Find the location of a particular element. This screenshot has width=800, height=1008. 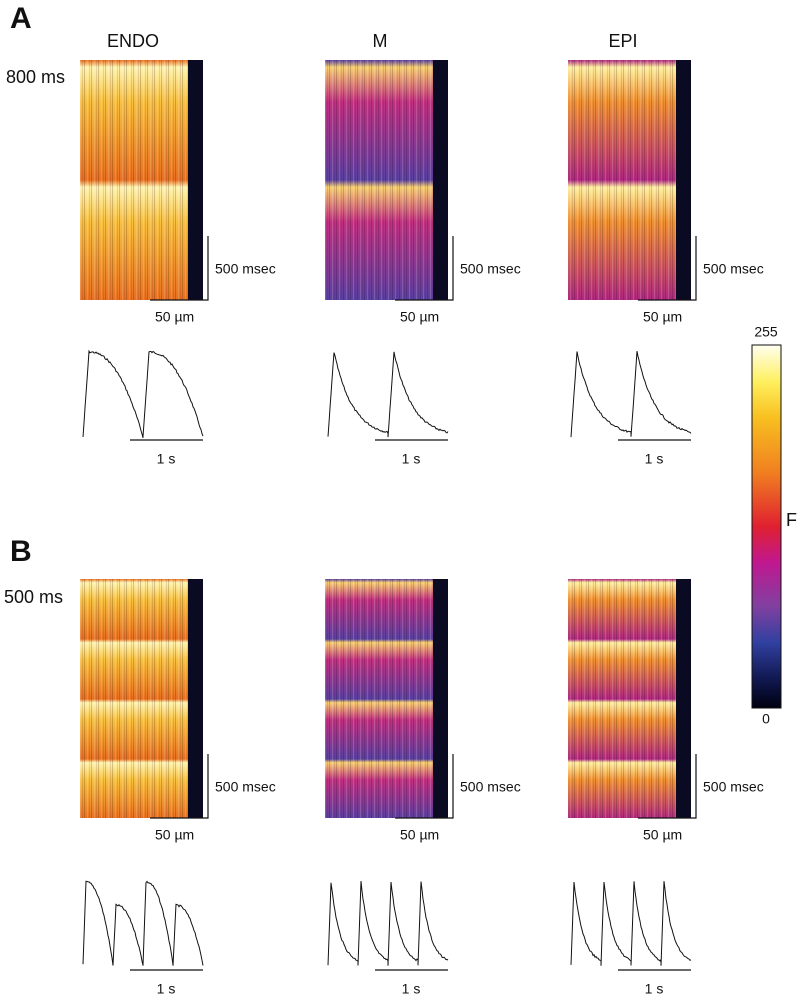

colorbar-label: F is located at coordinates (791, 520).